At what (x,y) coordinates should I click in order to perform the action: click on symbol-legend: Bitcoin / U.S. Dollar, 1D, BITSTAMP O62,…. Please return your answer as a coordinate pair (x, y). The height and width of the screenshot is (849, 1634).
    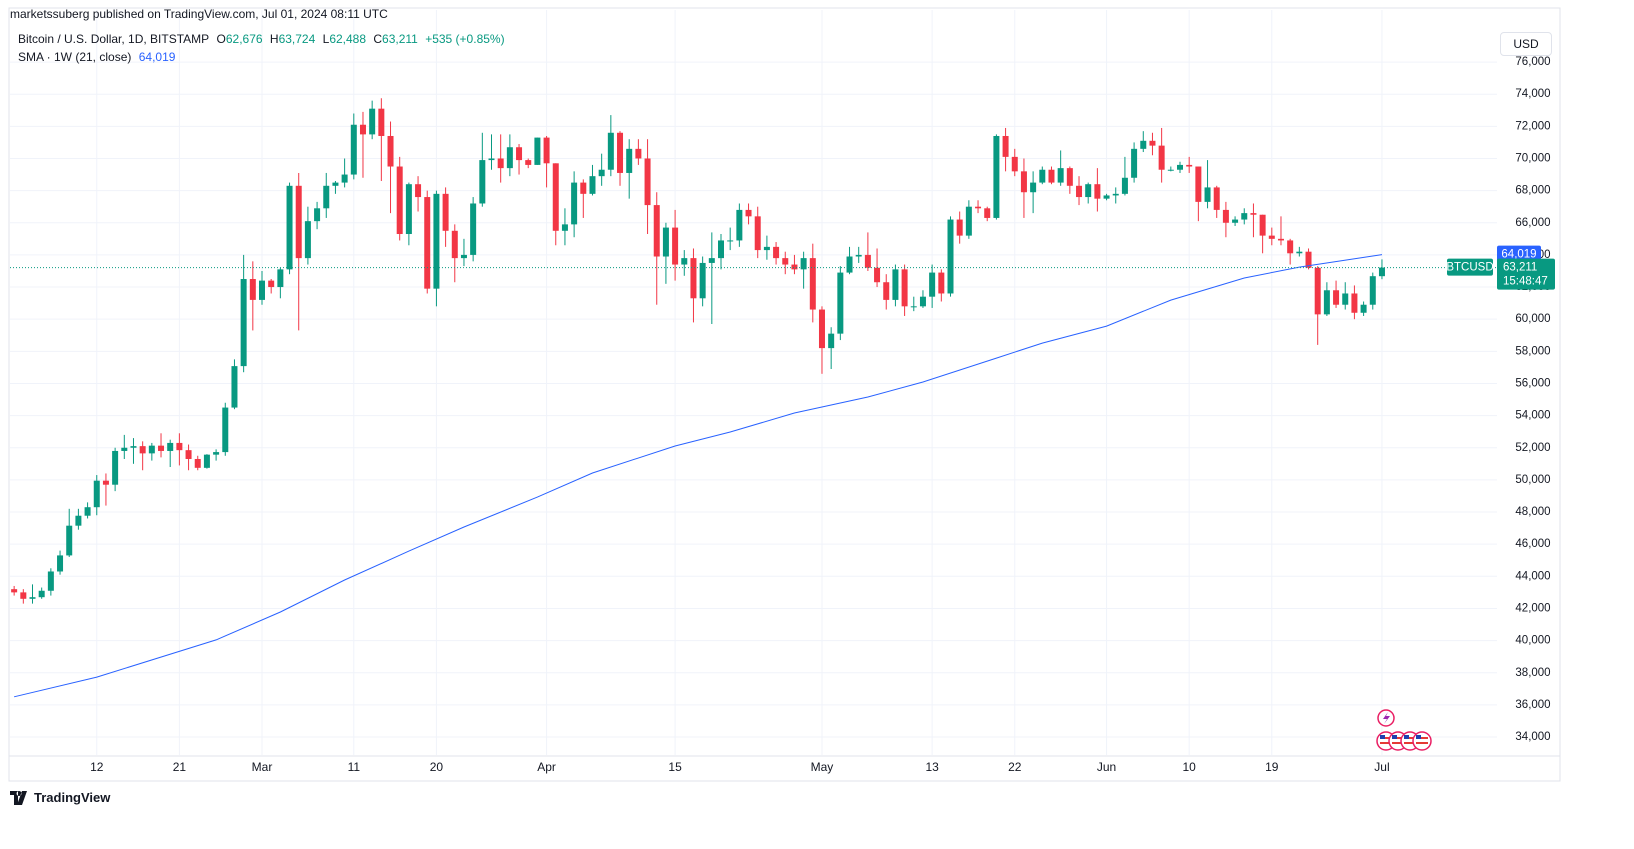
    Looking at the image, I should click on (263, 39).